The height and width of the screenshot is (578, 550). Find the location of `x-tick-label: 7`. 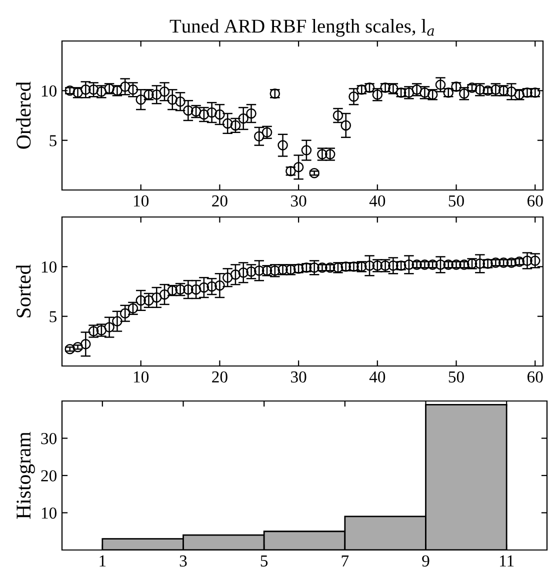

x-tick-label: 7 is located at coordinates (345, 561).